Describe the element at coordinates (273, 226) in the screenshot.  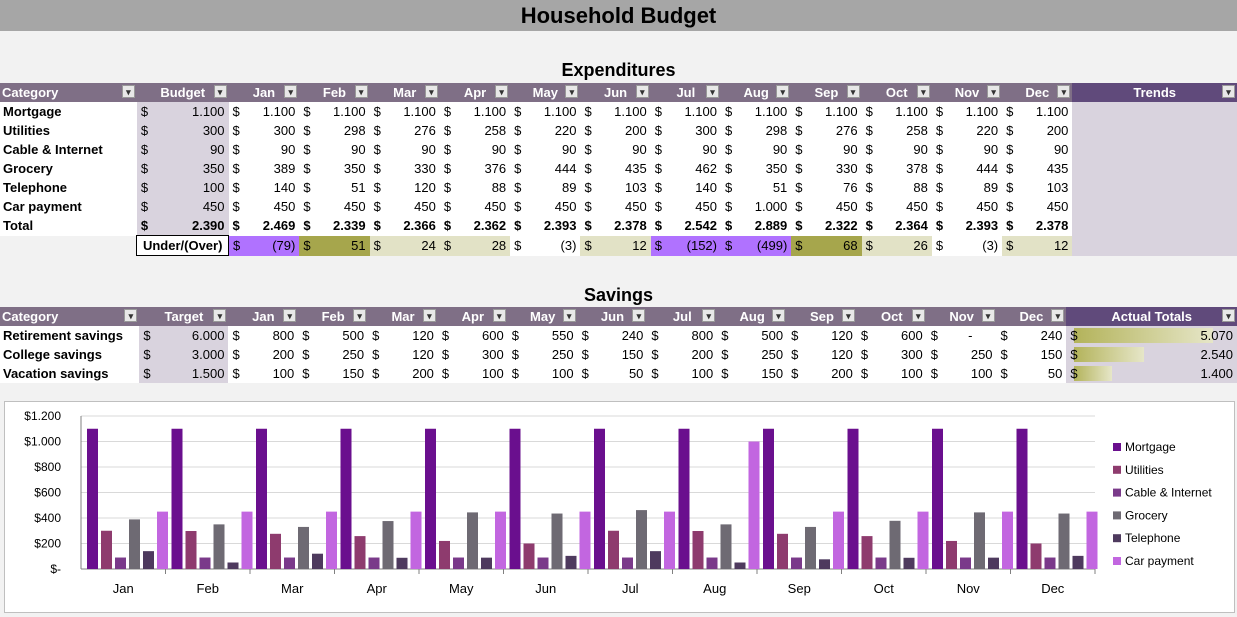
I see `total-month-cell: 2.469` at that location.